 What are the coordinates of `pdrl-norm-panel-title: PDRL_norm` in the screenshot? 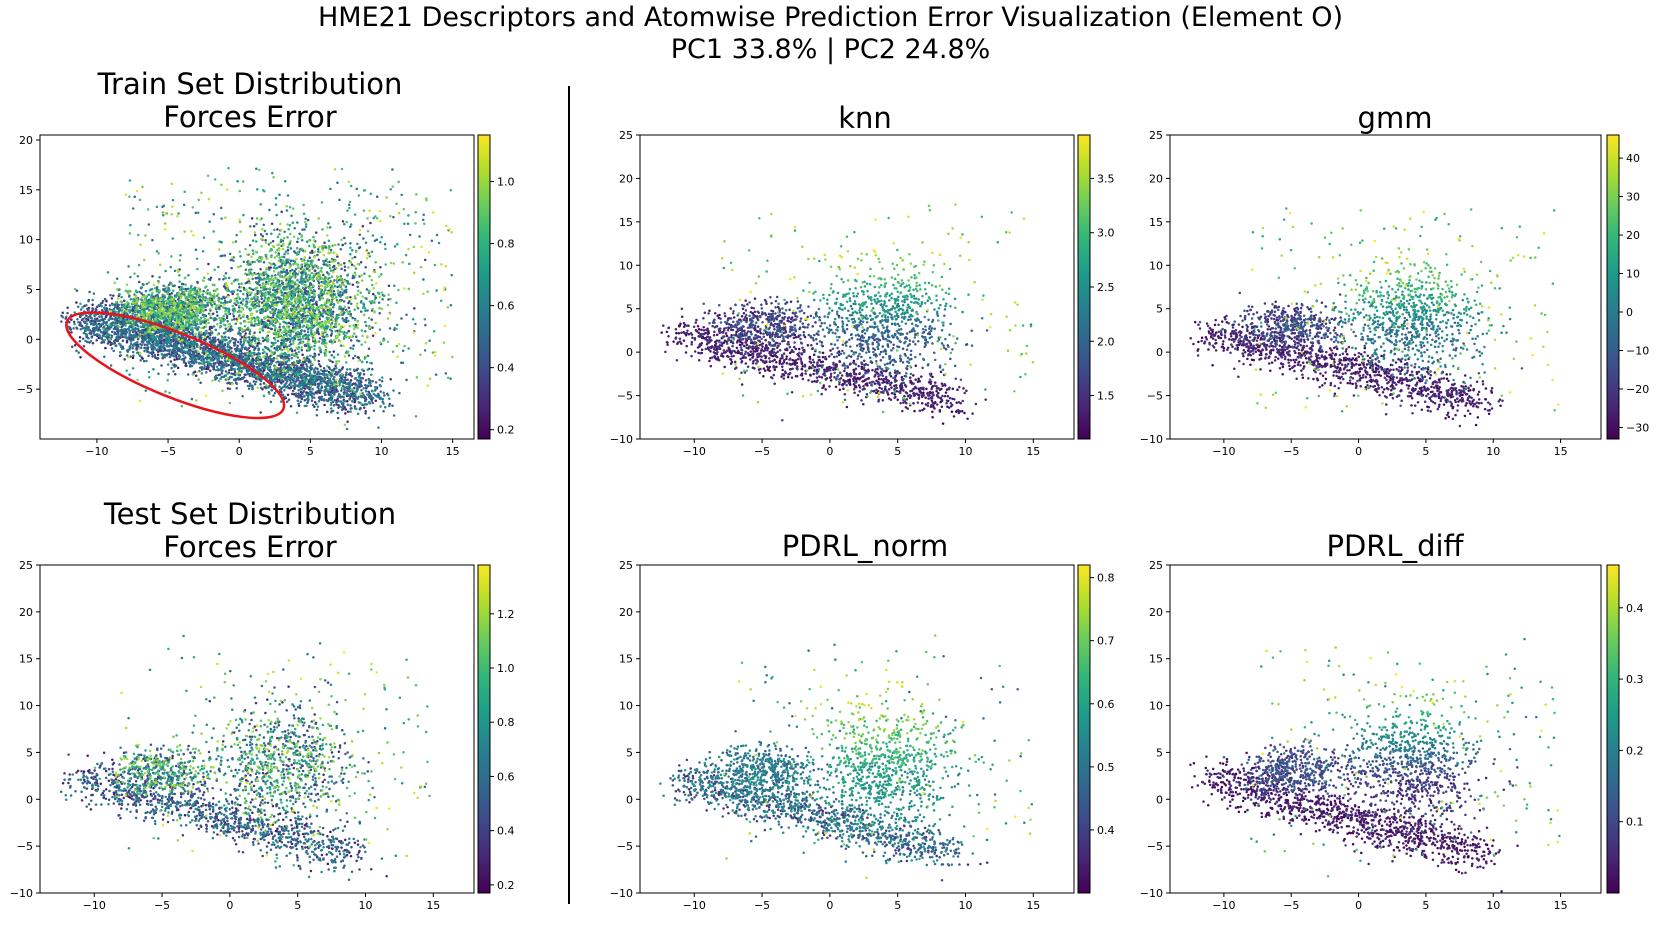 It's located at (865, 546).